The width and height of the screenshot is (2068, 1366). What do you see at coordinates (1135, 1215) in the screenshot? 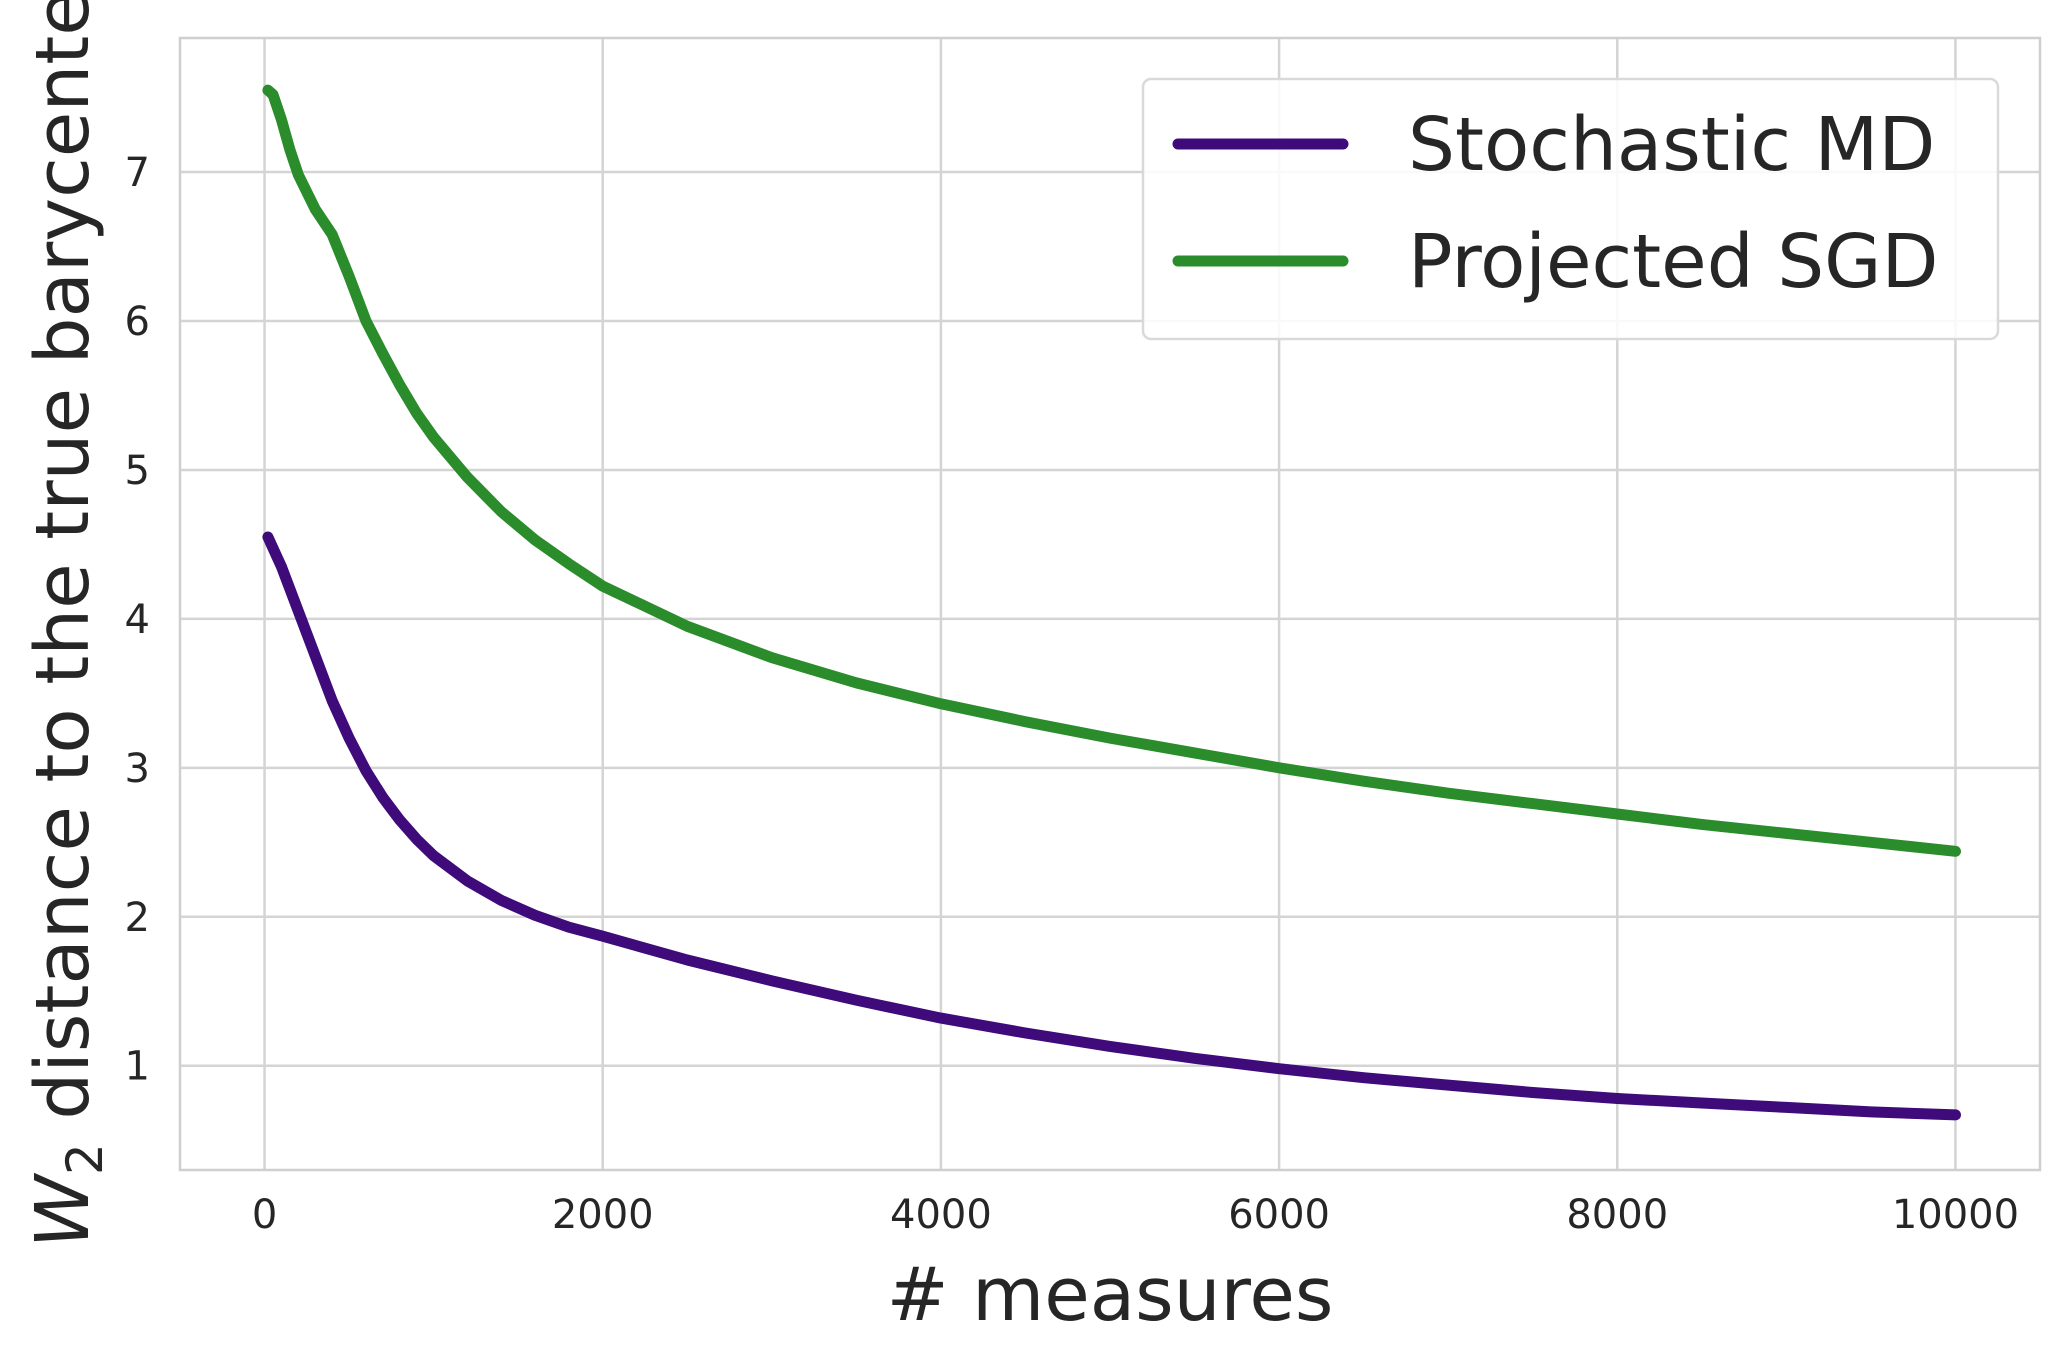
I see `x-tick-labels: 0 2000 4000 6000 8000 10000` at bounding box center [1135, 1215].